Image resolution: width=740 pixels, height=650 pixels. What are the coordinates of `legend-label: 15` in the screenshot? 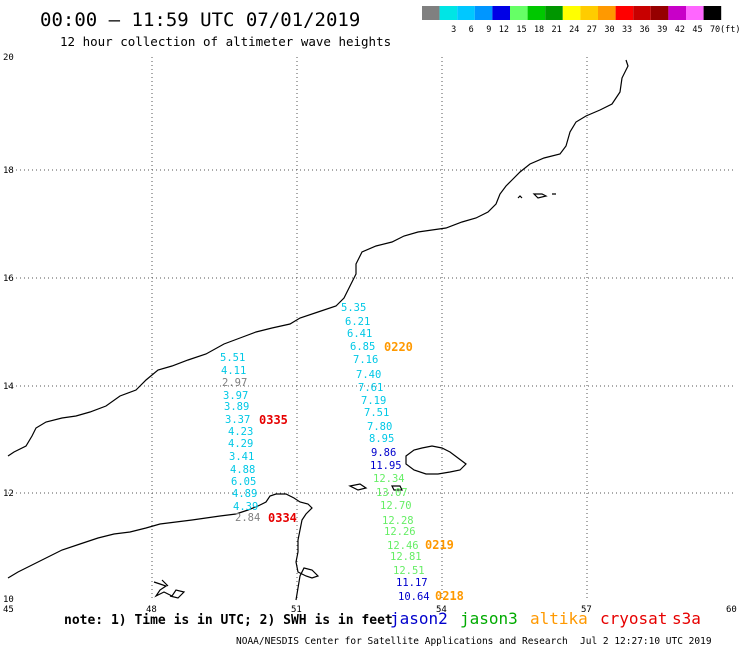 It's located at (521, 30).